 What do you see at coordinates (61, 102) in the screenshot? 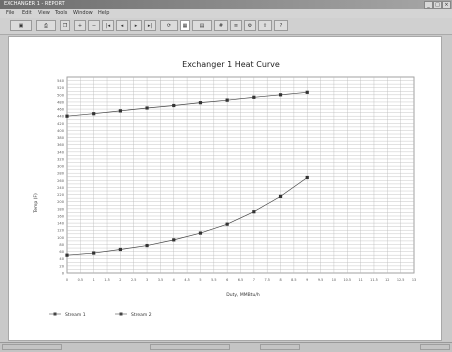
I see `y-tick-label: 480` at bounding box center [61, 102].